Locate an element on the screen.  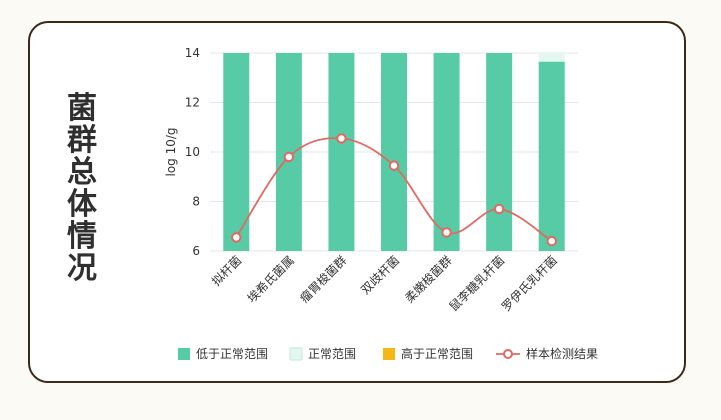
y-tick-label: 14 is located at coordinates (192, 53).